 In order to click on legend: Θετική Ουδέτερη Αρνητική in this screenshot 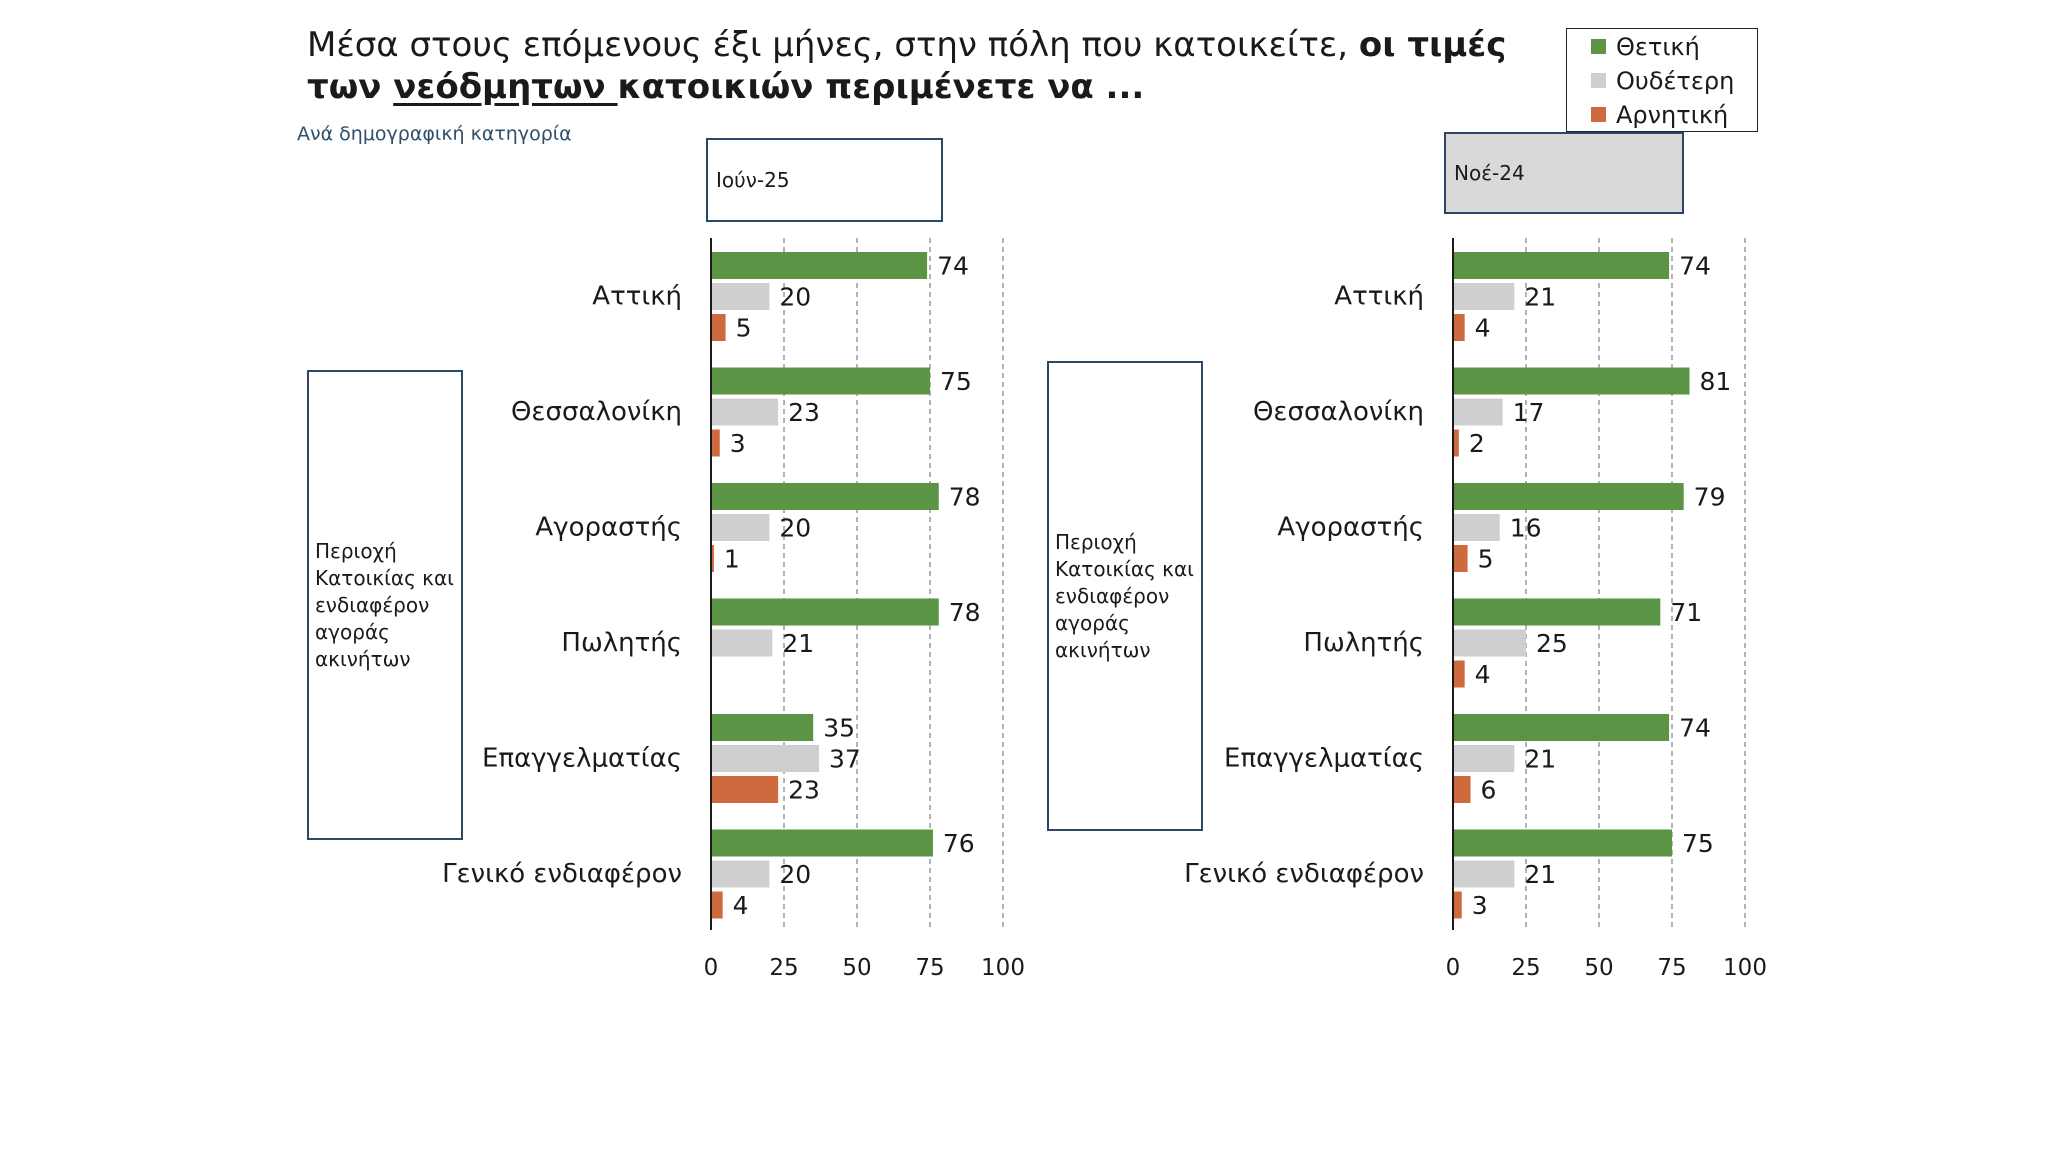, I will do `click(1662, 80)`.